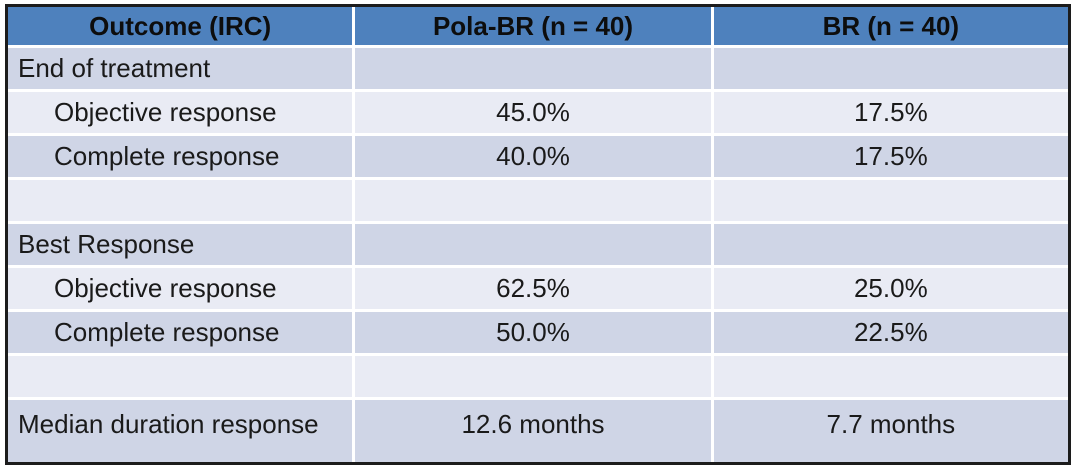  Describe the element at coordinates (180, 112) in the screenshot. I see `row-label-objective-response-eot: Objective response` at that location.